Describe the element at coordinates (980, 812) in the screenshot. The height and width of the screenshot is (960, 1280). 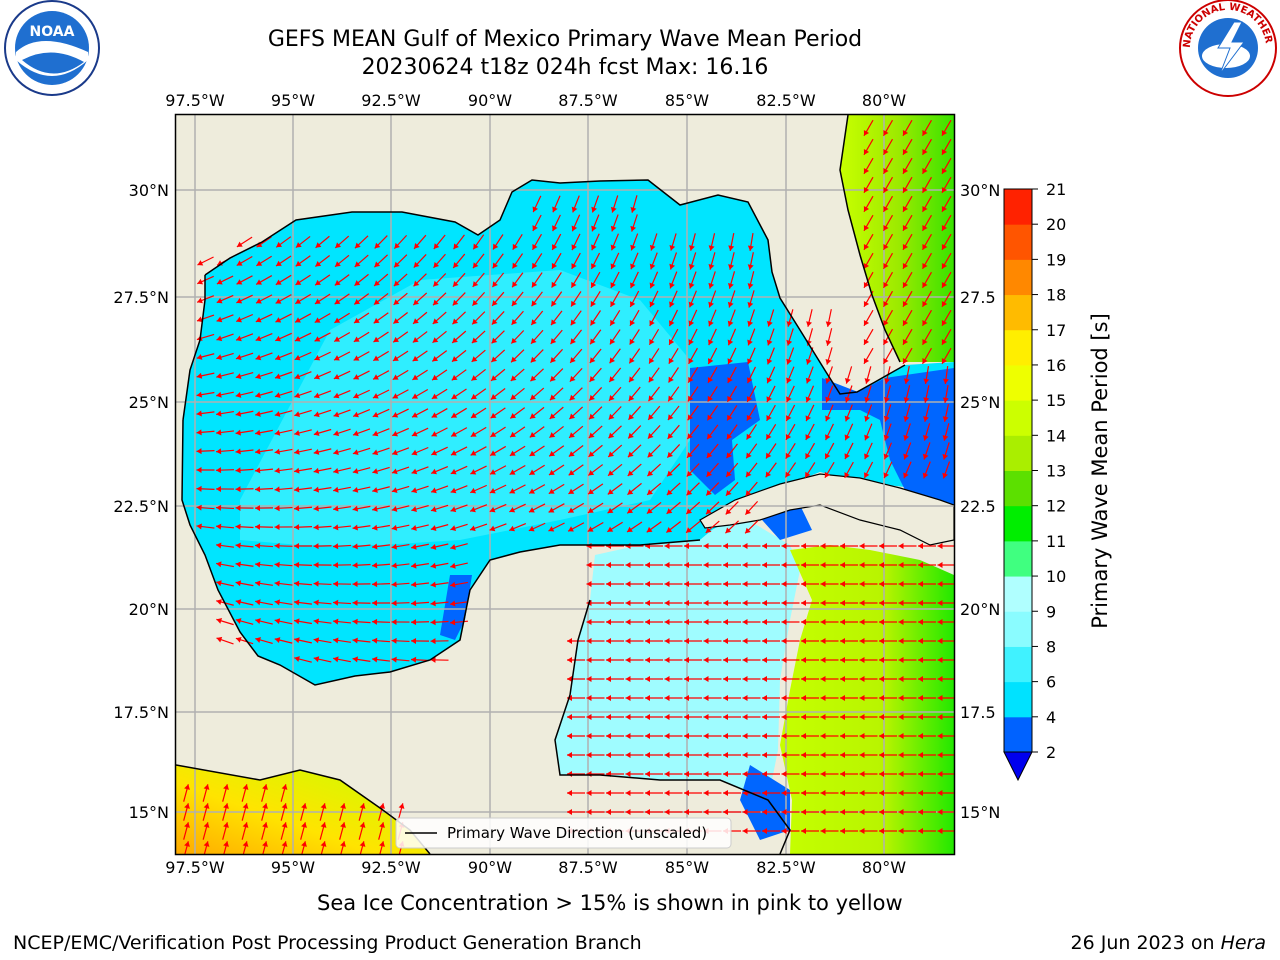
I see `lat-label-right: 15°N` at that location.